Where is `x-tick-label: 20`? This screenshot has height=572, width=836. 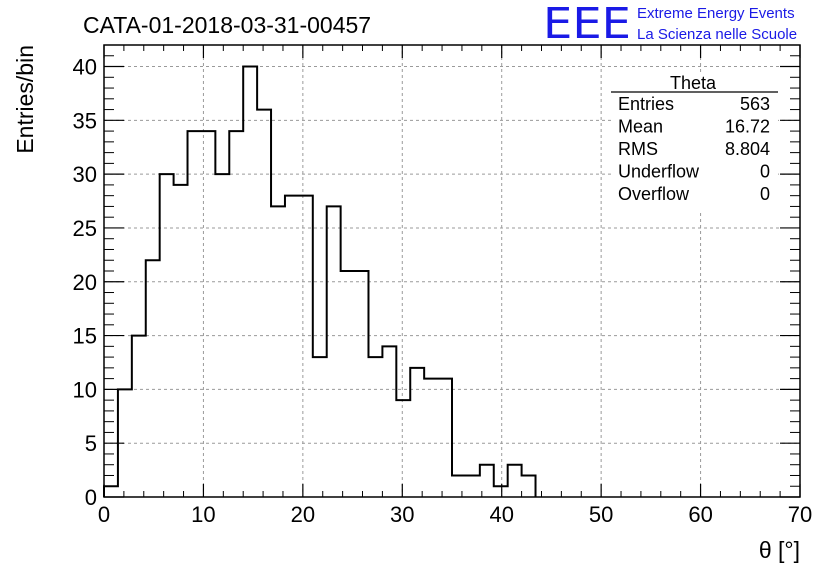
x-tick-label: 20 is located at coordinates (303, 514).